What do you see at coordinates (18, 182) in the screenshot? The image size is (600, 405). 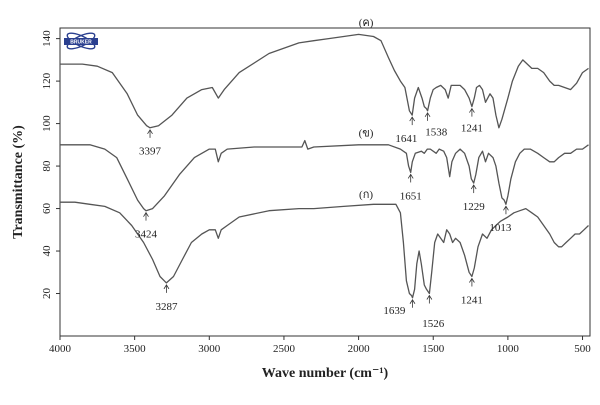 I see `y-axis-title: Transmittance (%)` at bounding box center [18, 182].